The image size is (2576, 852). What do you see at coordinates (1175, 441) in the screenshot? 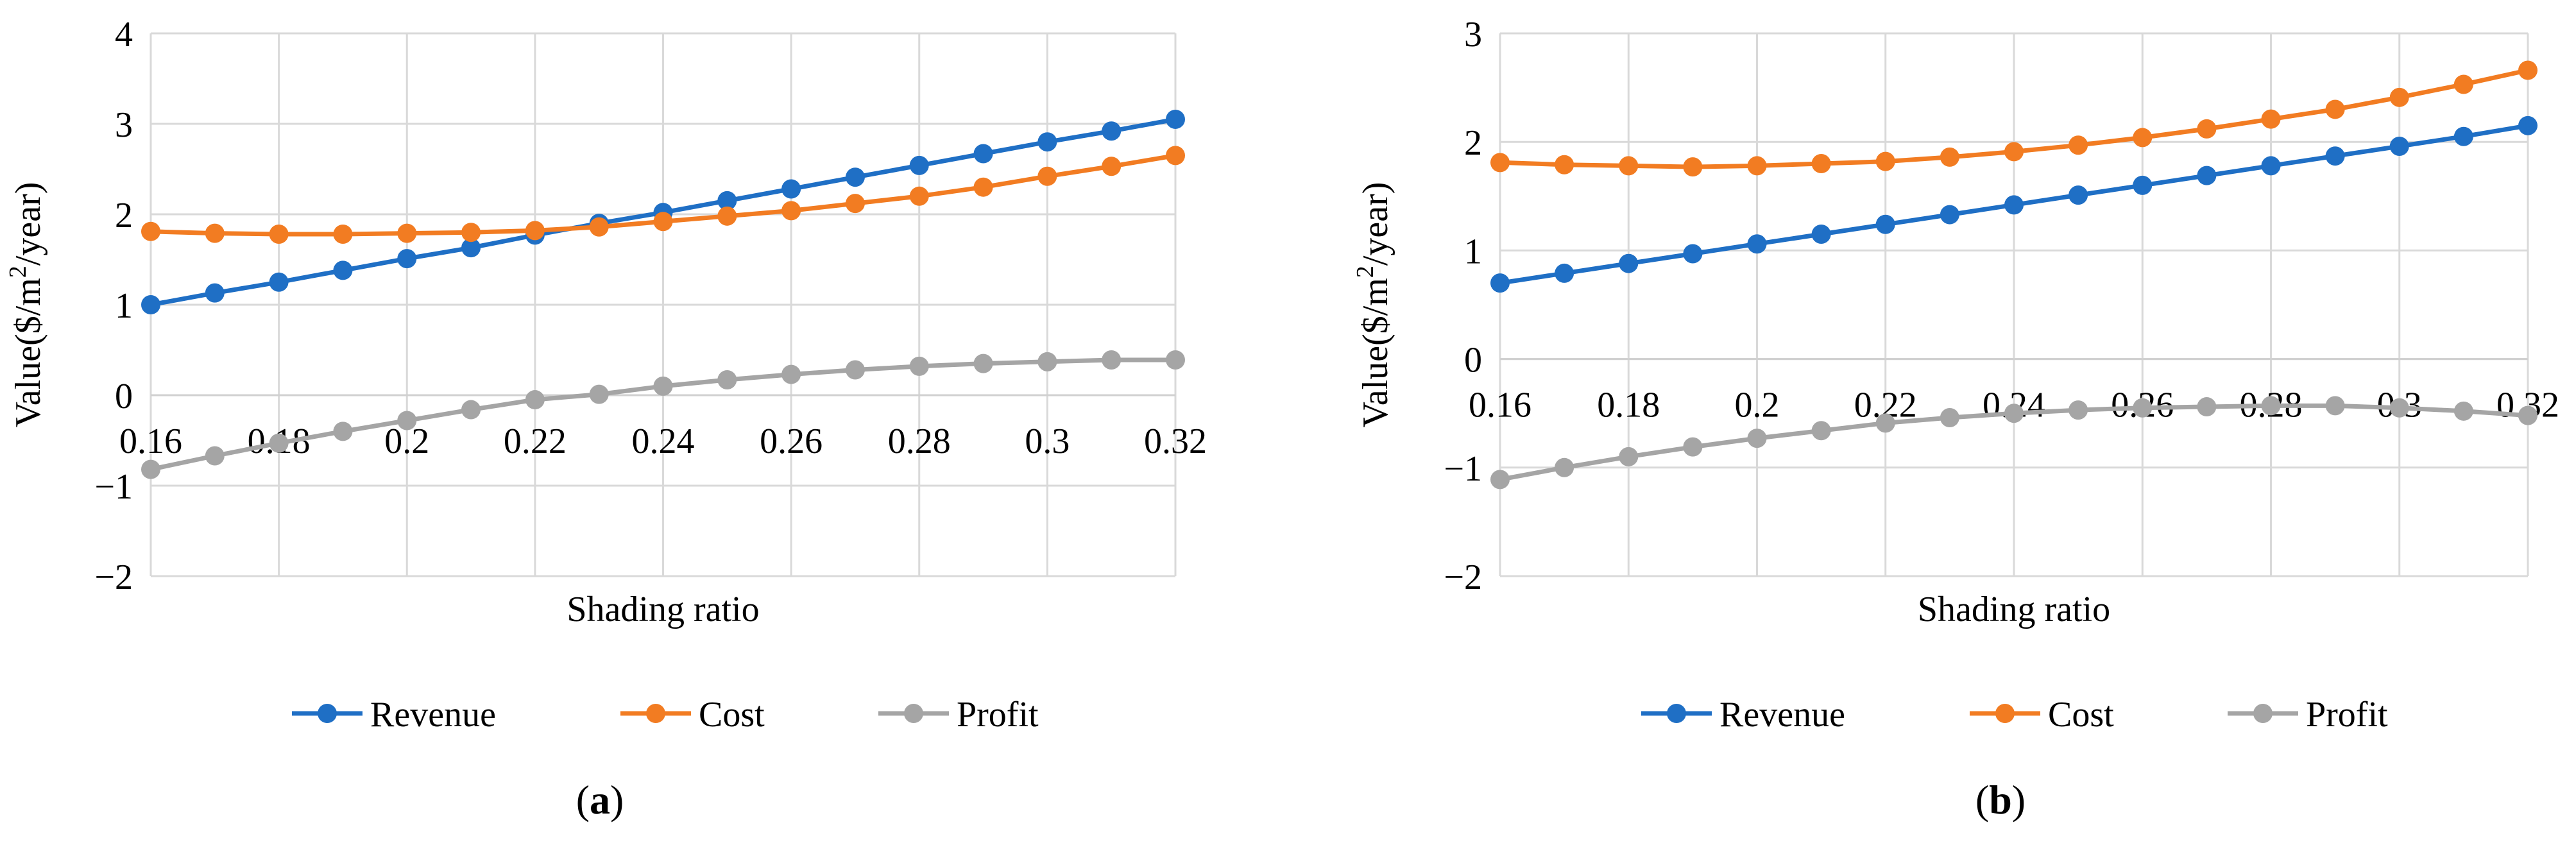
I see `x-tick-label: 0.32` at bounding box center [1175, 441].